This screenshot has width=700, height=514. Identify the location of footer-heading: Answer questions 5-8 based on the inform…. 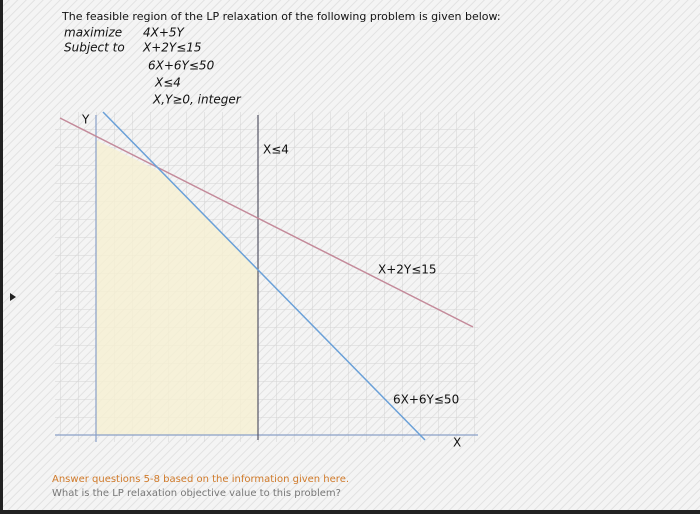
(200, 479).